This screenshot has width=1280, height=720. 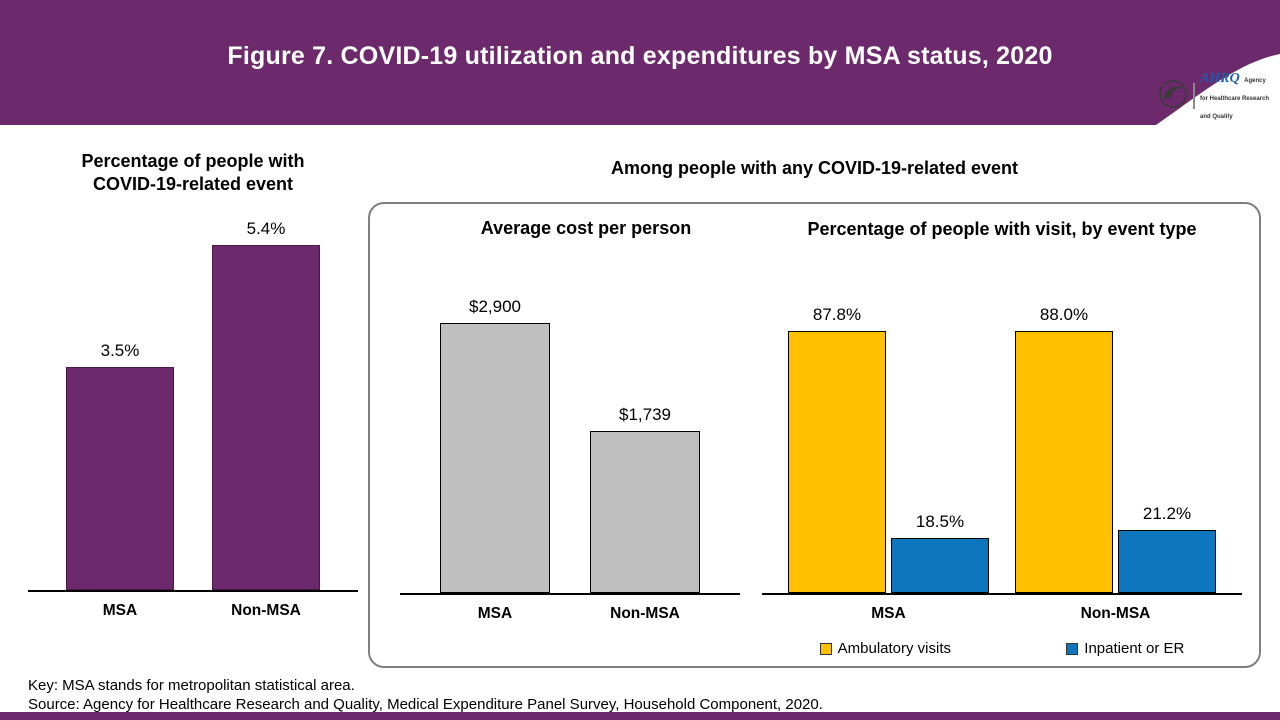 What do you see at coordinates (837, 462) in the screenshot?
I see `bar-msa-ambulatory` at bounding box center [837, 462].